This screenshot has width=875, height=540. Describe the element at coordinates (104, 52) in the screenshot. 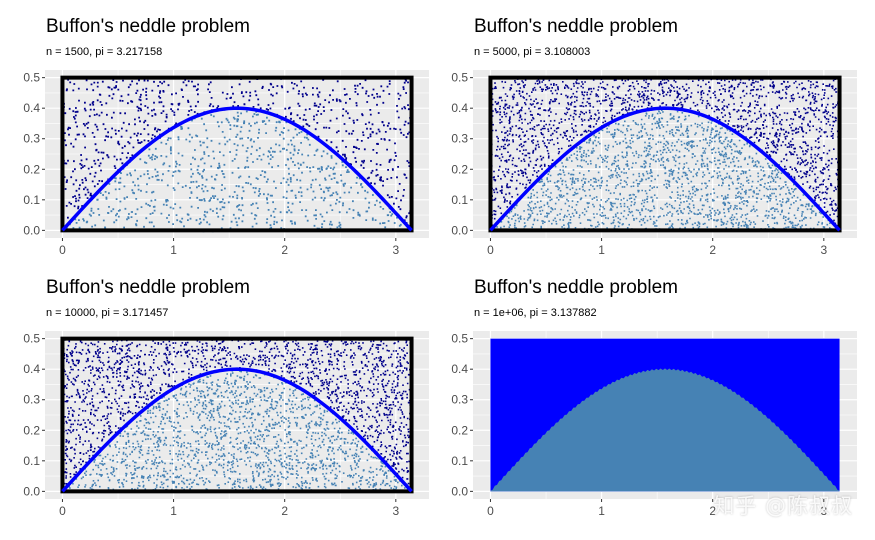

I see `chart-subtitle: n = 1500, pi = 3.217158` at that location.